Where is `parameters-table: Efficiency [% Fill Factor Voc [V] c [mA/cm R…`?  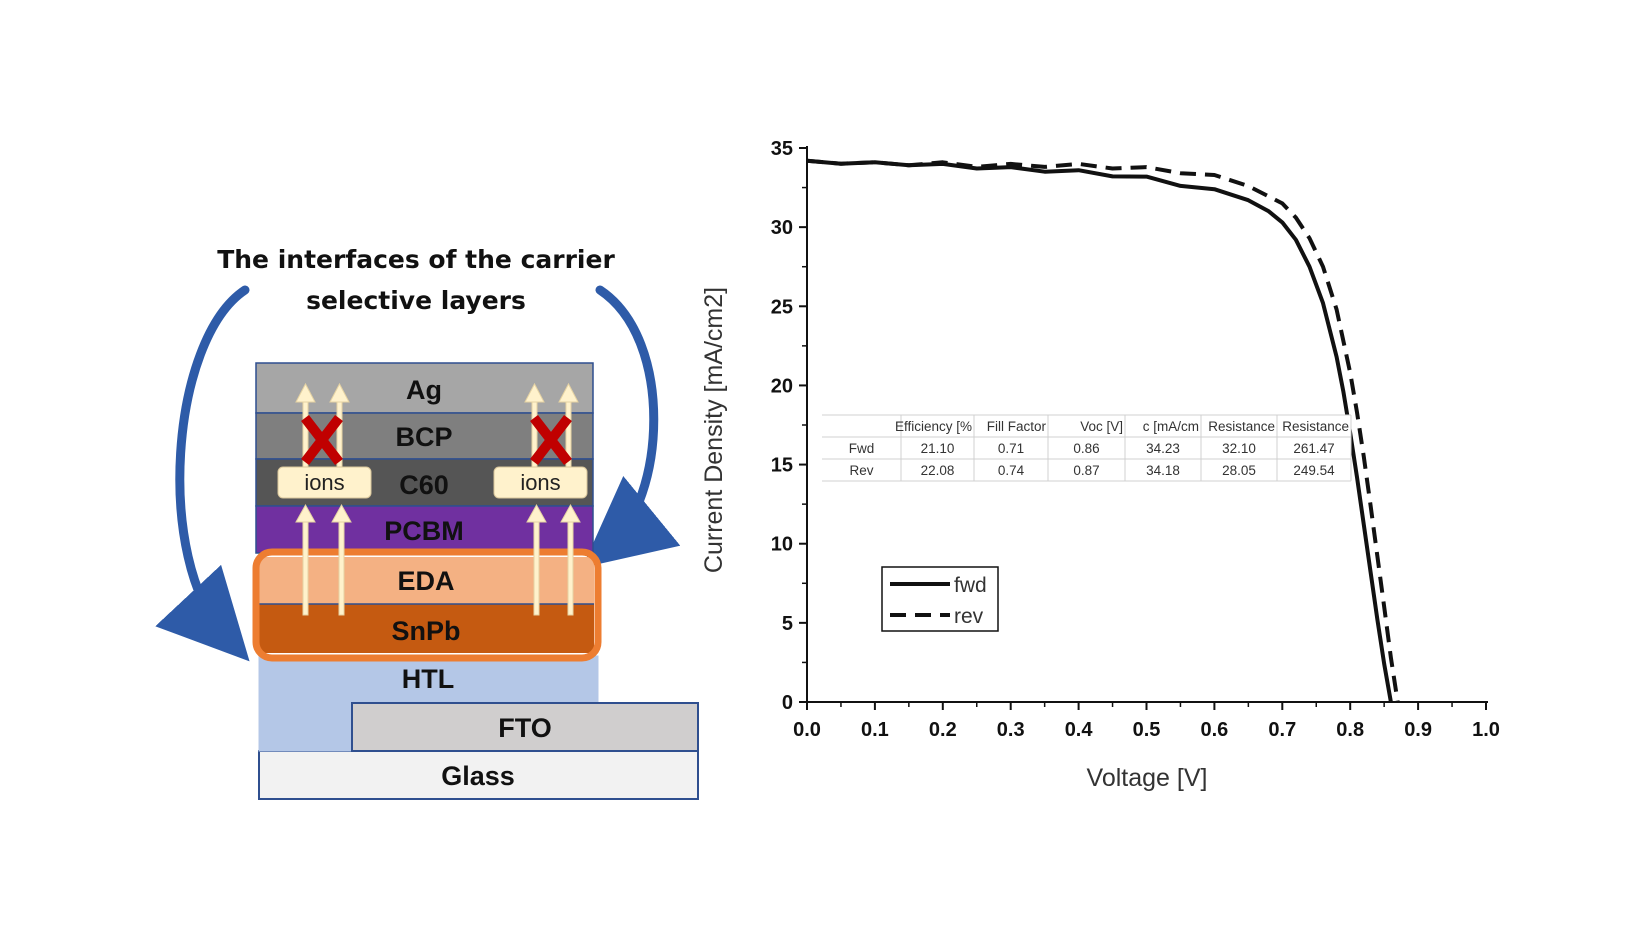
parameters-table: Efficiency [% Fill Factor Voc [V] c [mA/cm R… is located at coordinates (1087, 448).